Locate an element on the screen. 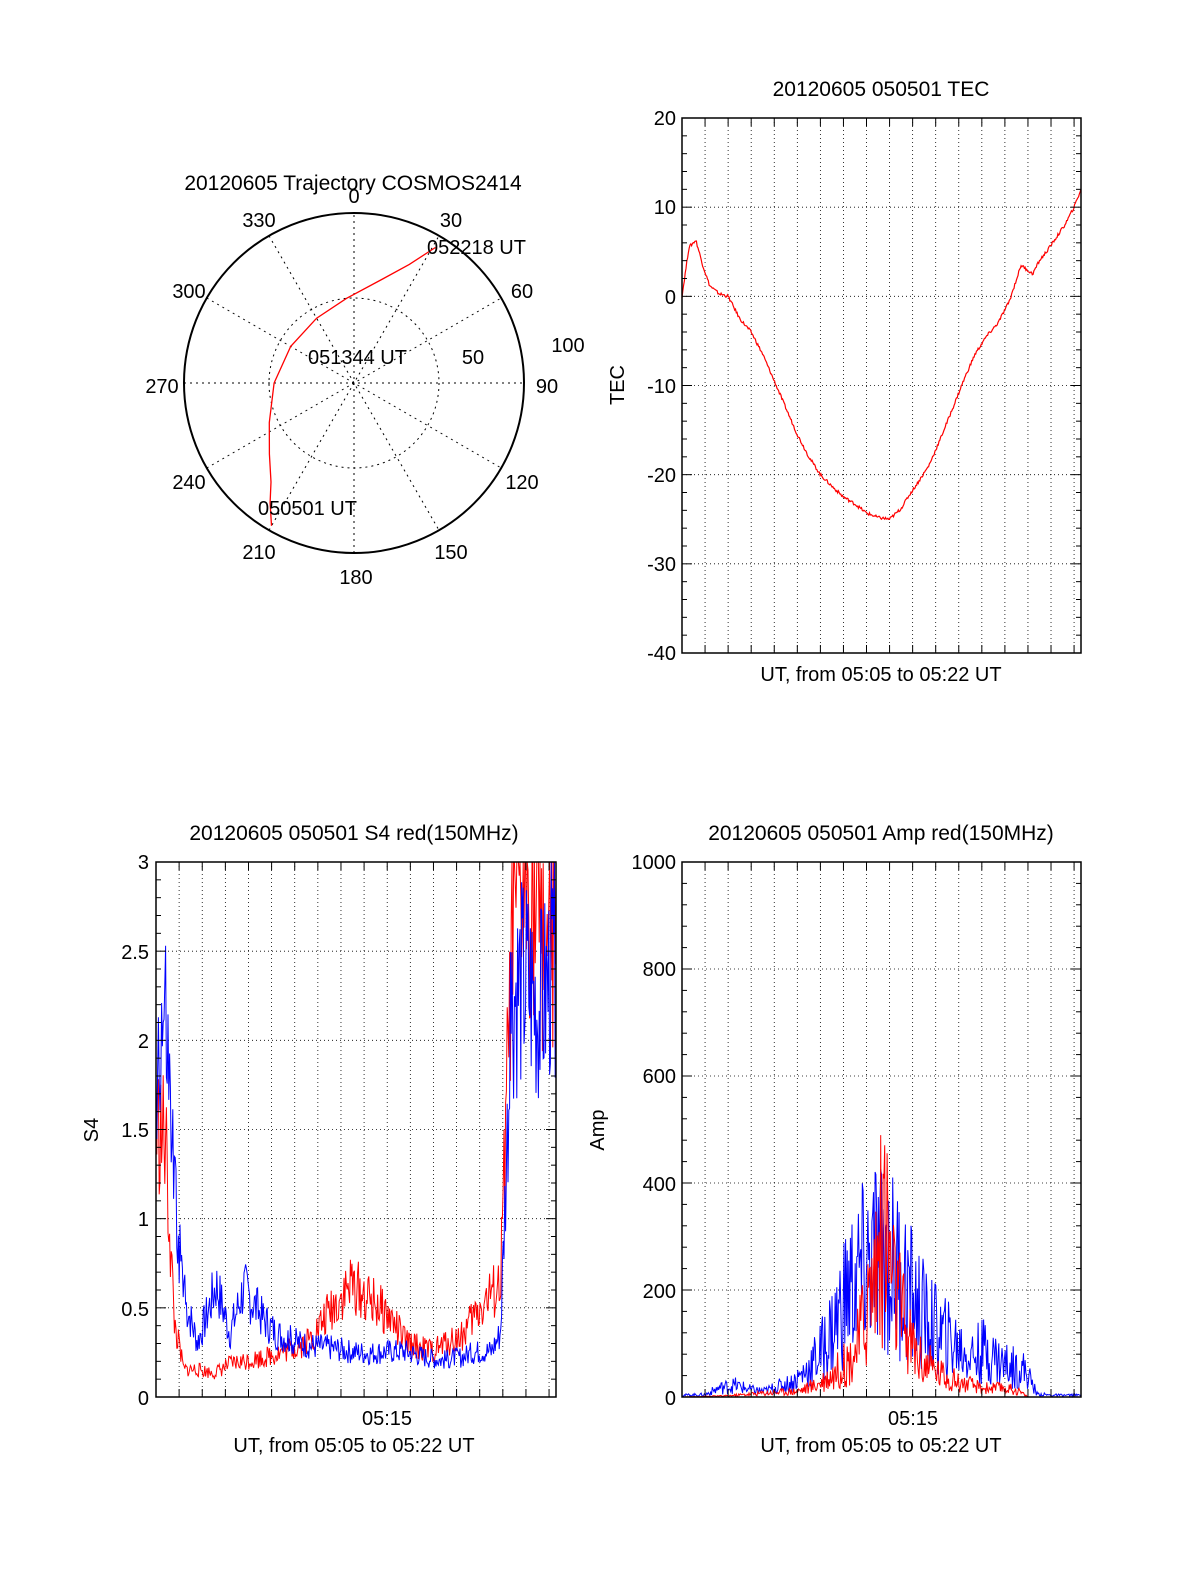 Image resolution: width=1200 pixels, height=1575 pixels. polar-spoke is located at coordinates (354, 383).